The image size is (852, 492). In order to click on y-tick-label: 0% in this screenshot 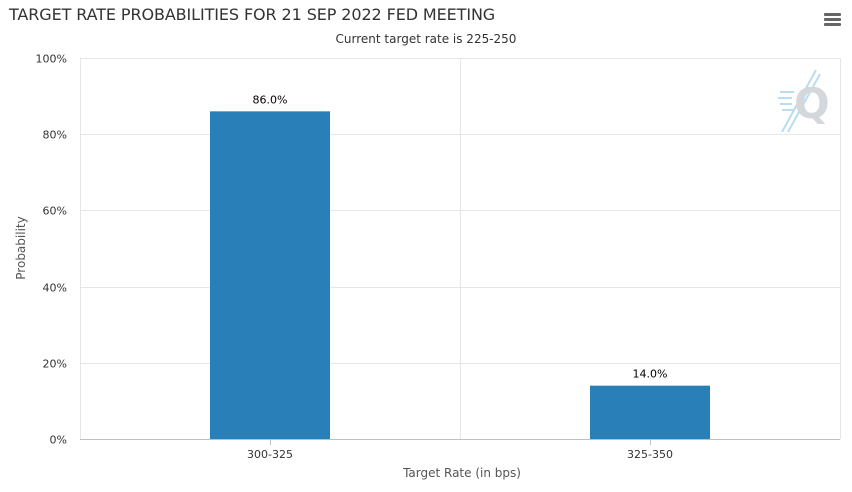, I will do `click(58, 440)`.